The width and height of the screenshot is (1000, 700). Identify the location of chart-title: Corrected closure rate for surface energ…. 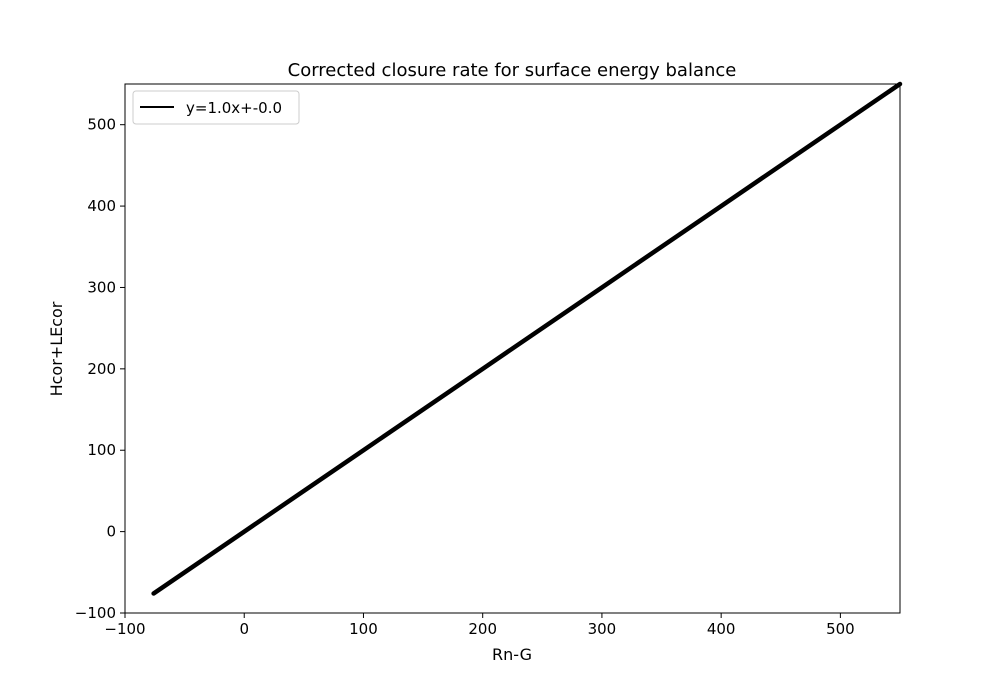
(512, 70).